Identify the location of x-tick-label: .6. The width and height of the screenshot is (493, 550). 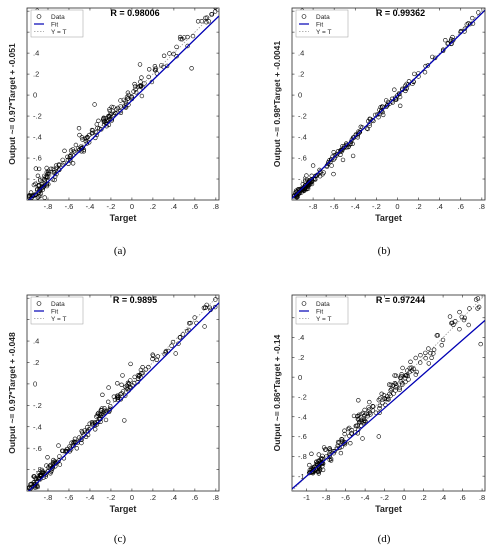
(461, 206).